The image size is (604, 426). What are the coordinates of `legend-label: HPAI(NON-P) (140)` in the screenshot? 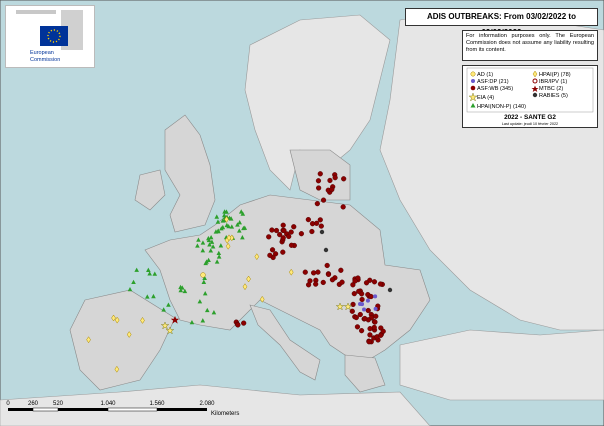 It's located at (501, 107).